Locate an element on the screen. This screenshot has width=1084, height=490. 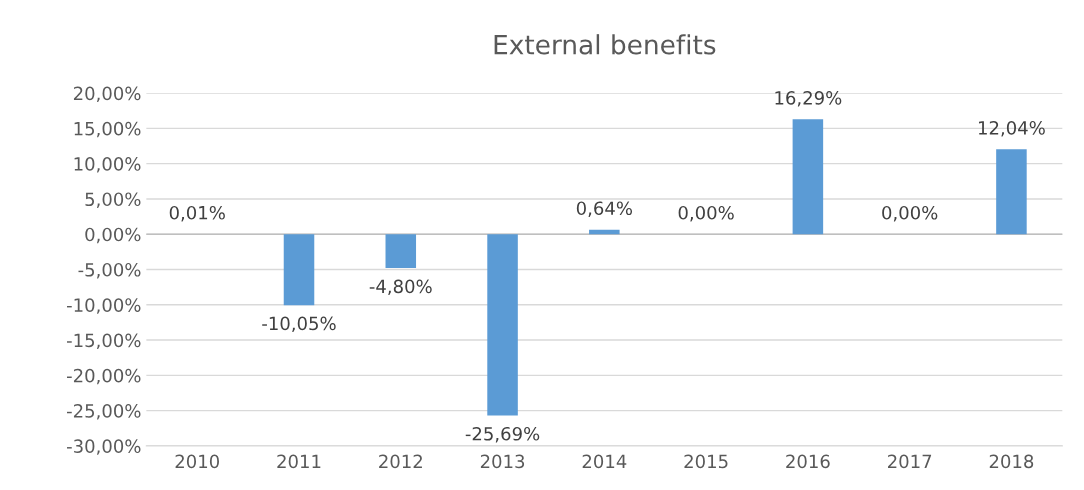
data-label: 0,64% is located at coordinates (604, 209).